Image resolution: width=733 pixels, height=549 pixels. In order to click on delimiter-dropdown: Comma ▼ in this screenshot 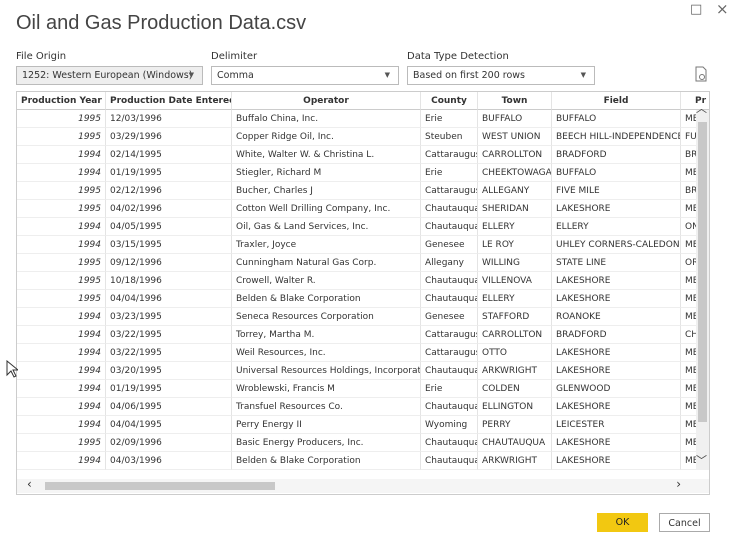, I will do `click(305, 75)`.